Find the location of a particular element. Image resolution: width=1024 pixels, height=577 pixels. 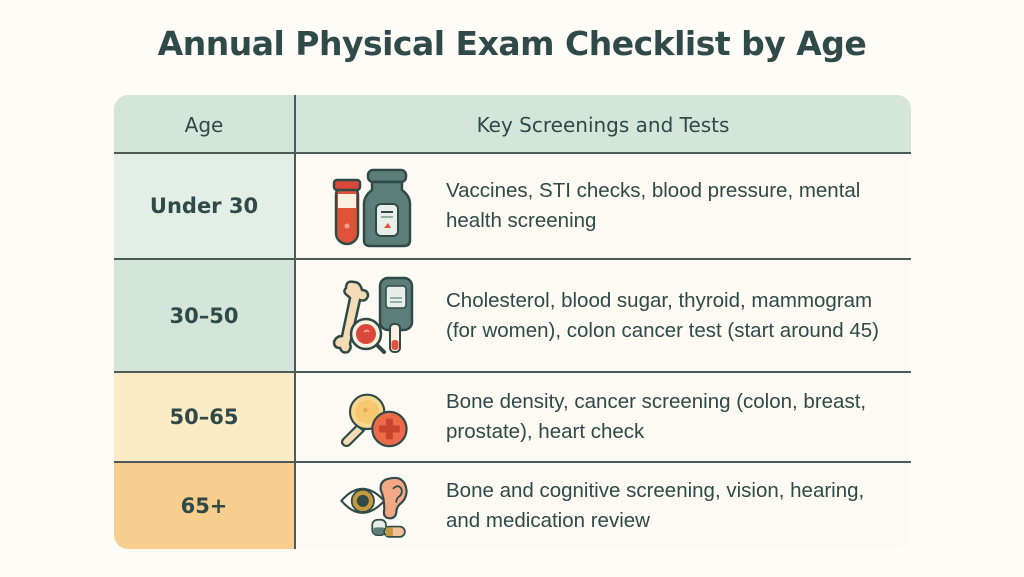

age-cell: 30–50 is located at coordinates (204, 315).